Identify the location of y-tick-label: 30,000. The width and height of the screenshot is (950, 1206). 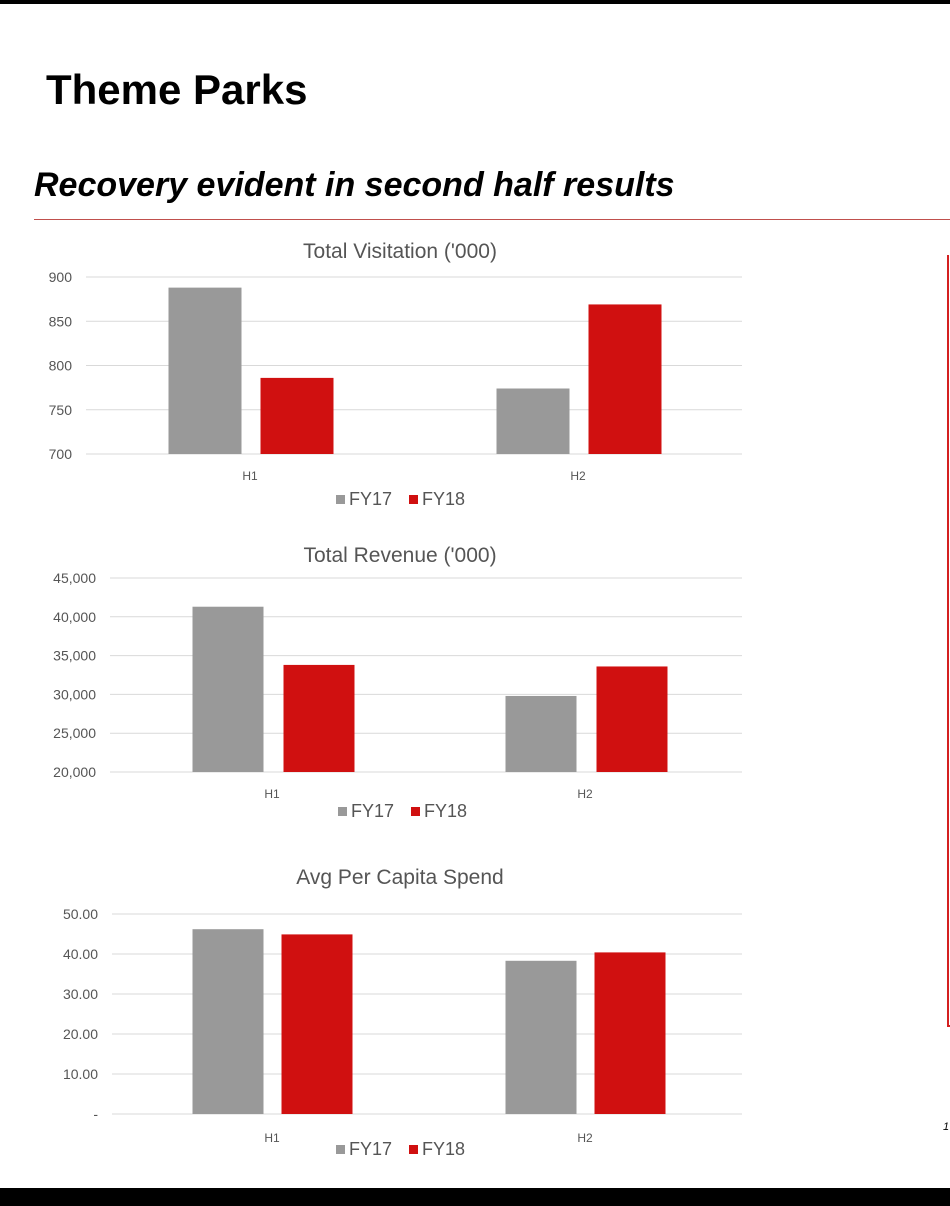
(74, 694).